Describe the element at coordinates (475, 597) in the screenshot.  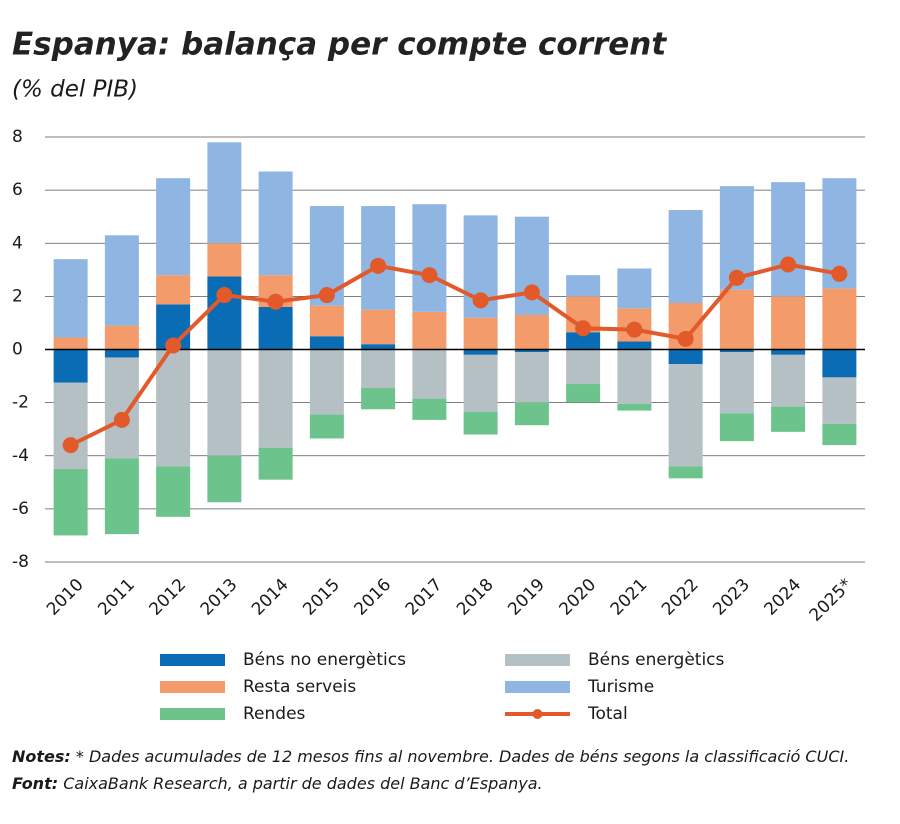
I see `x-tick-label: 2018` at that location.